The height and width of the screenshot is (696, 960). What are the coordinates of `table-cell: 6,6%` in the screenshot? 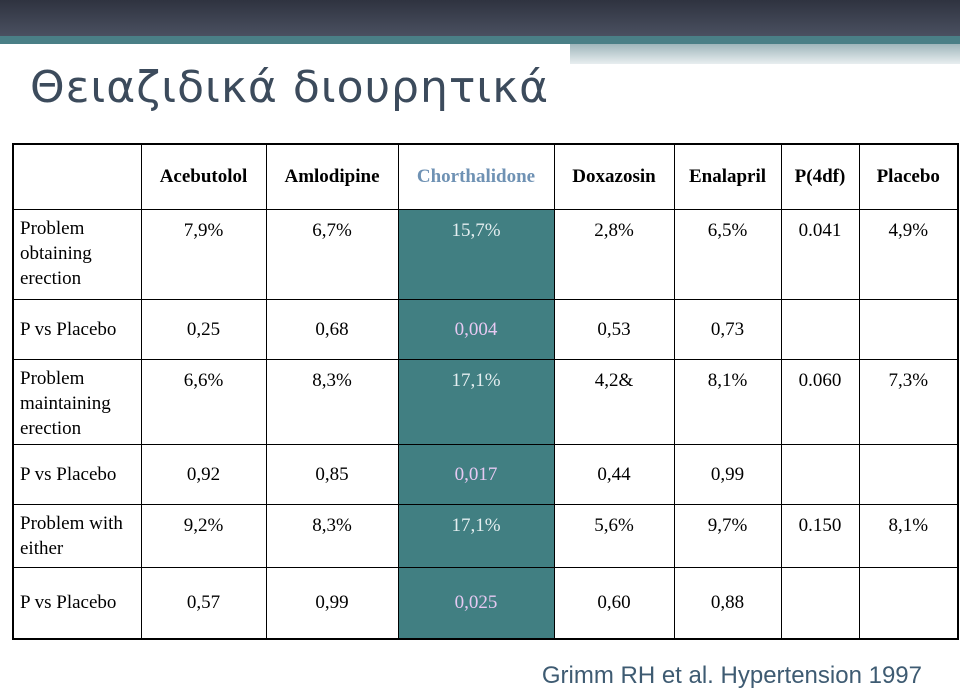 It's located at (203, 402).